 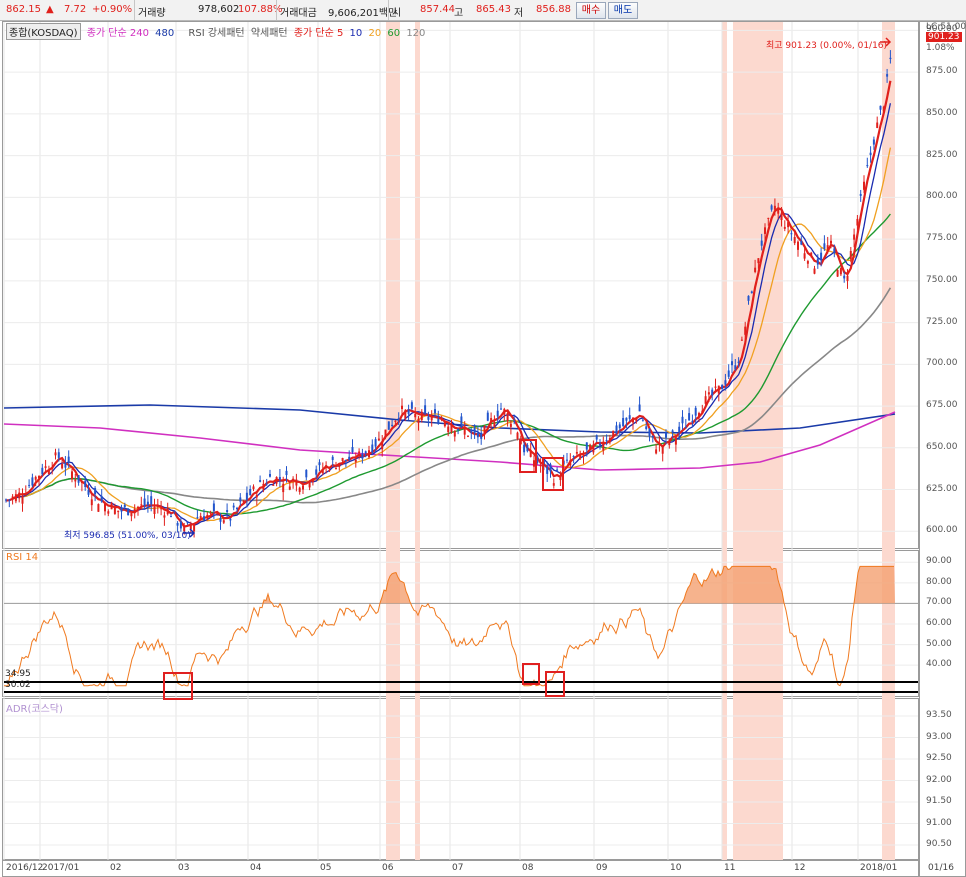 What do you see at coordinates (676, 868) in the screenshot?
I see `x-axis-tick: 10` at bounding box center [676, 868].